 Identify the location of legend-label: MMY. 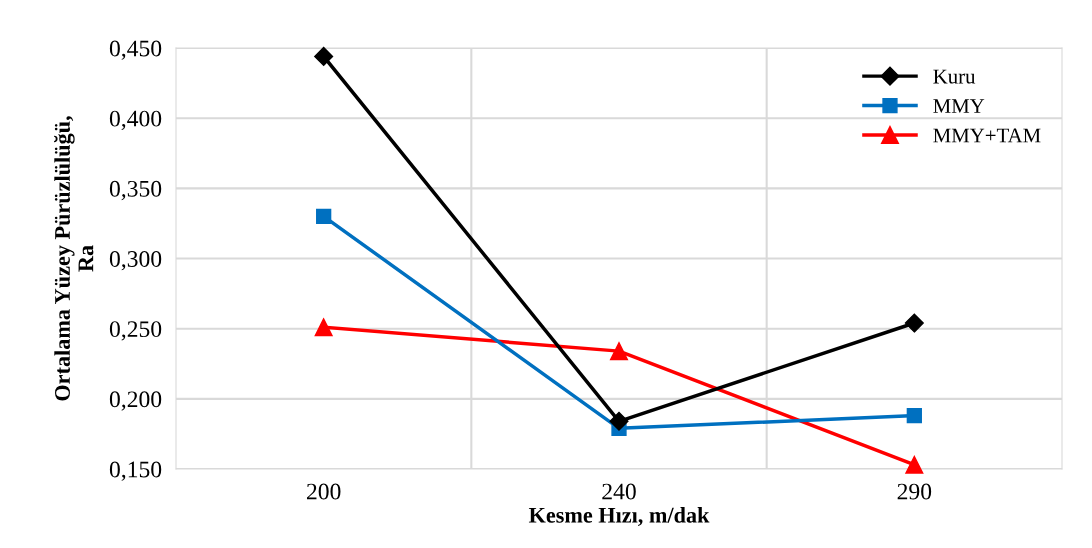
(959, 106).